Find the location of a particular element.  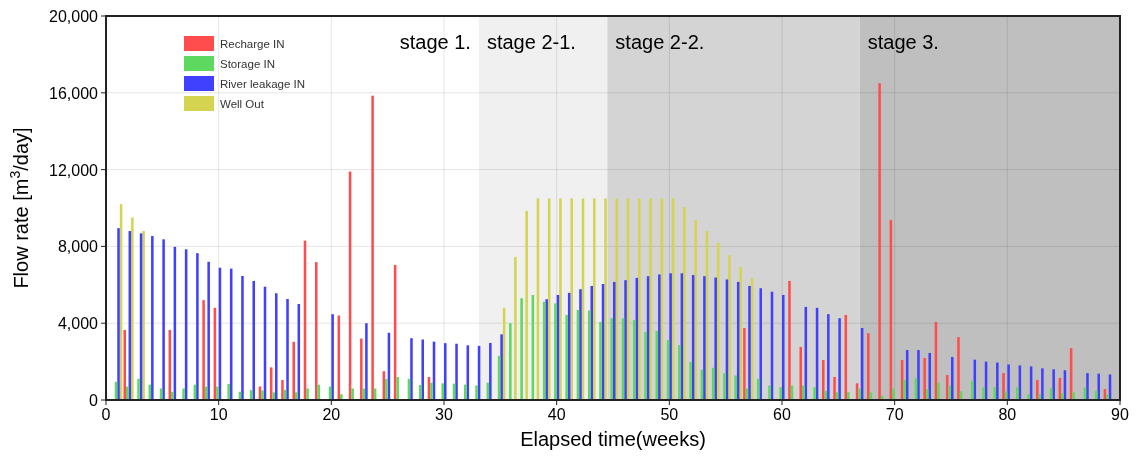

x-tick-label: 80 is located at coordinates (1007, 414).